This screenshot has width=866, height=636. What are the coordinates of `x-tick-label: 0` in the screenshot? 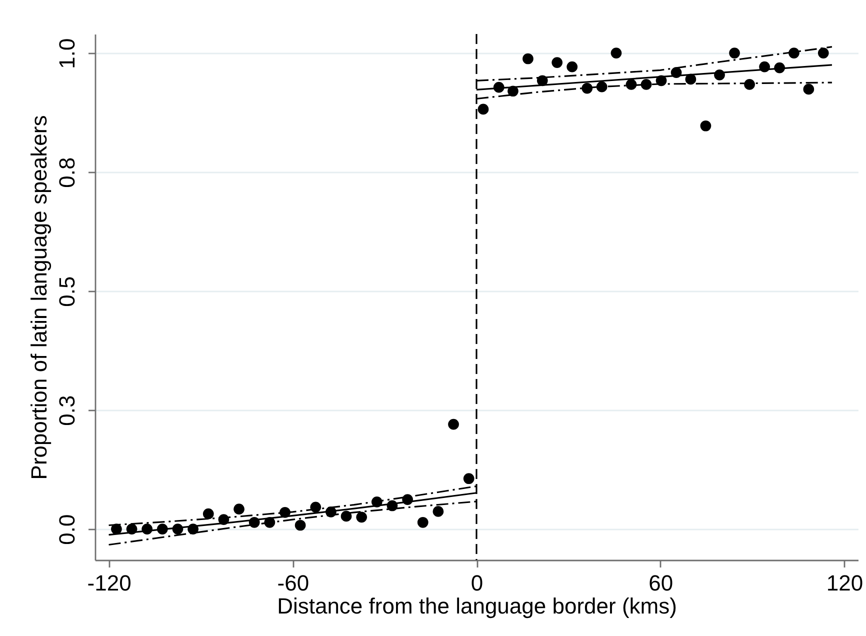 It's located at (477, 583).